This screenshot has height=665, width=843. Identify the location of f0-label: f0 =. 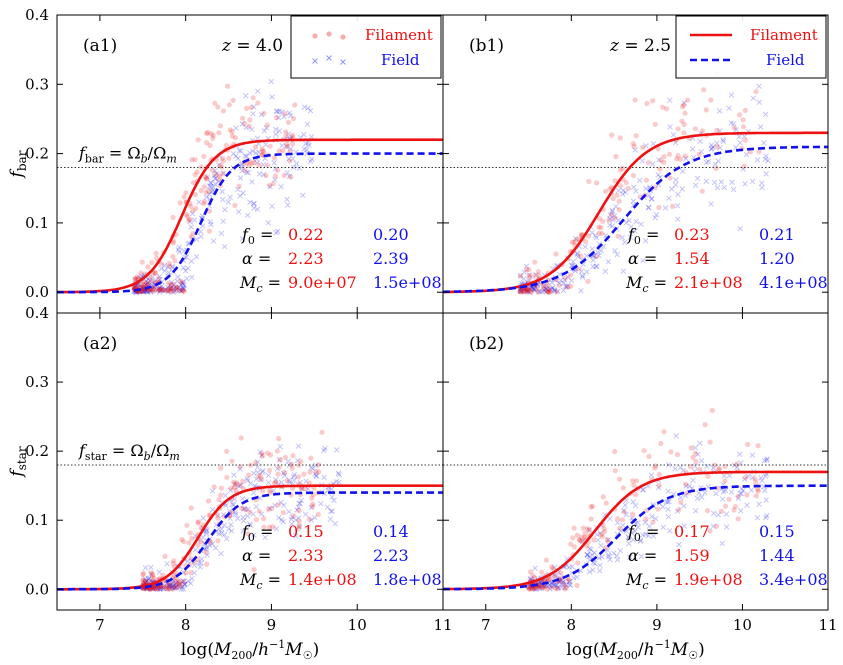
(257, 236).